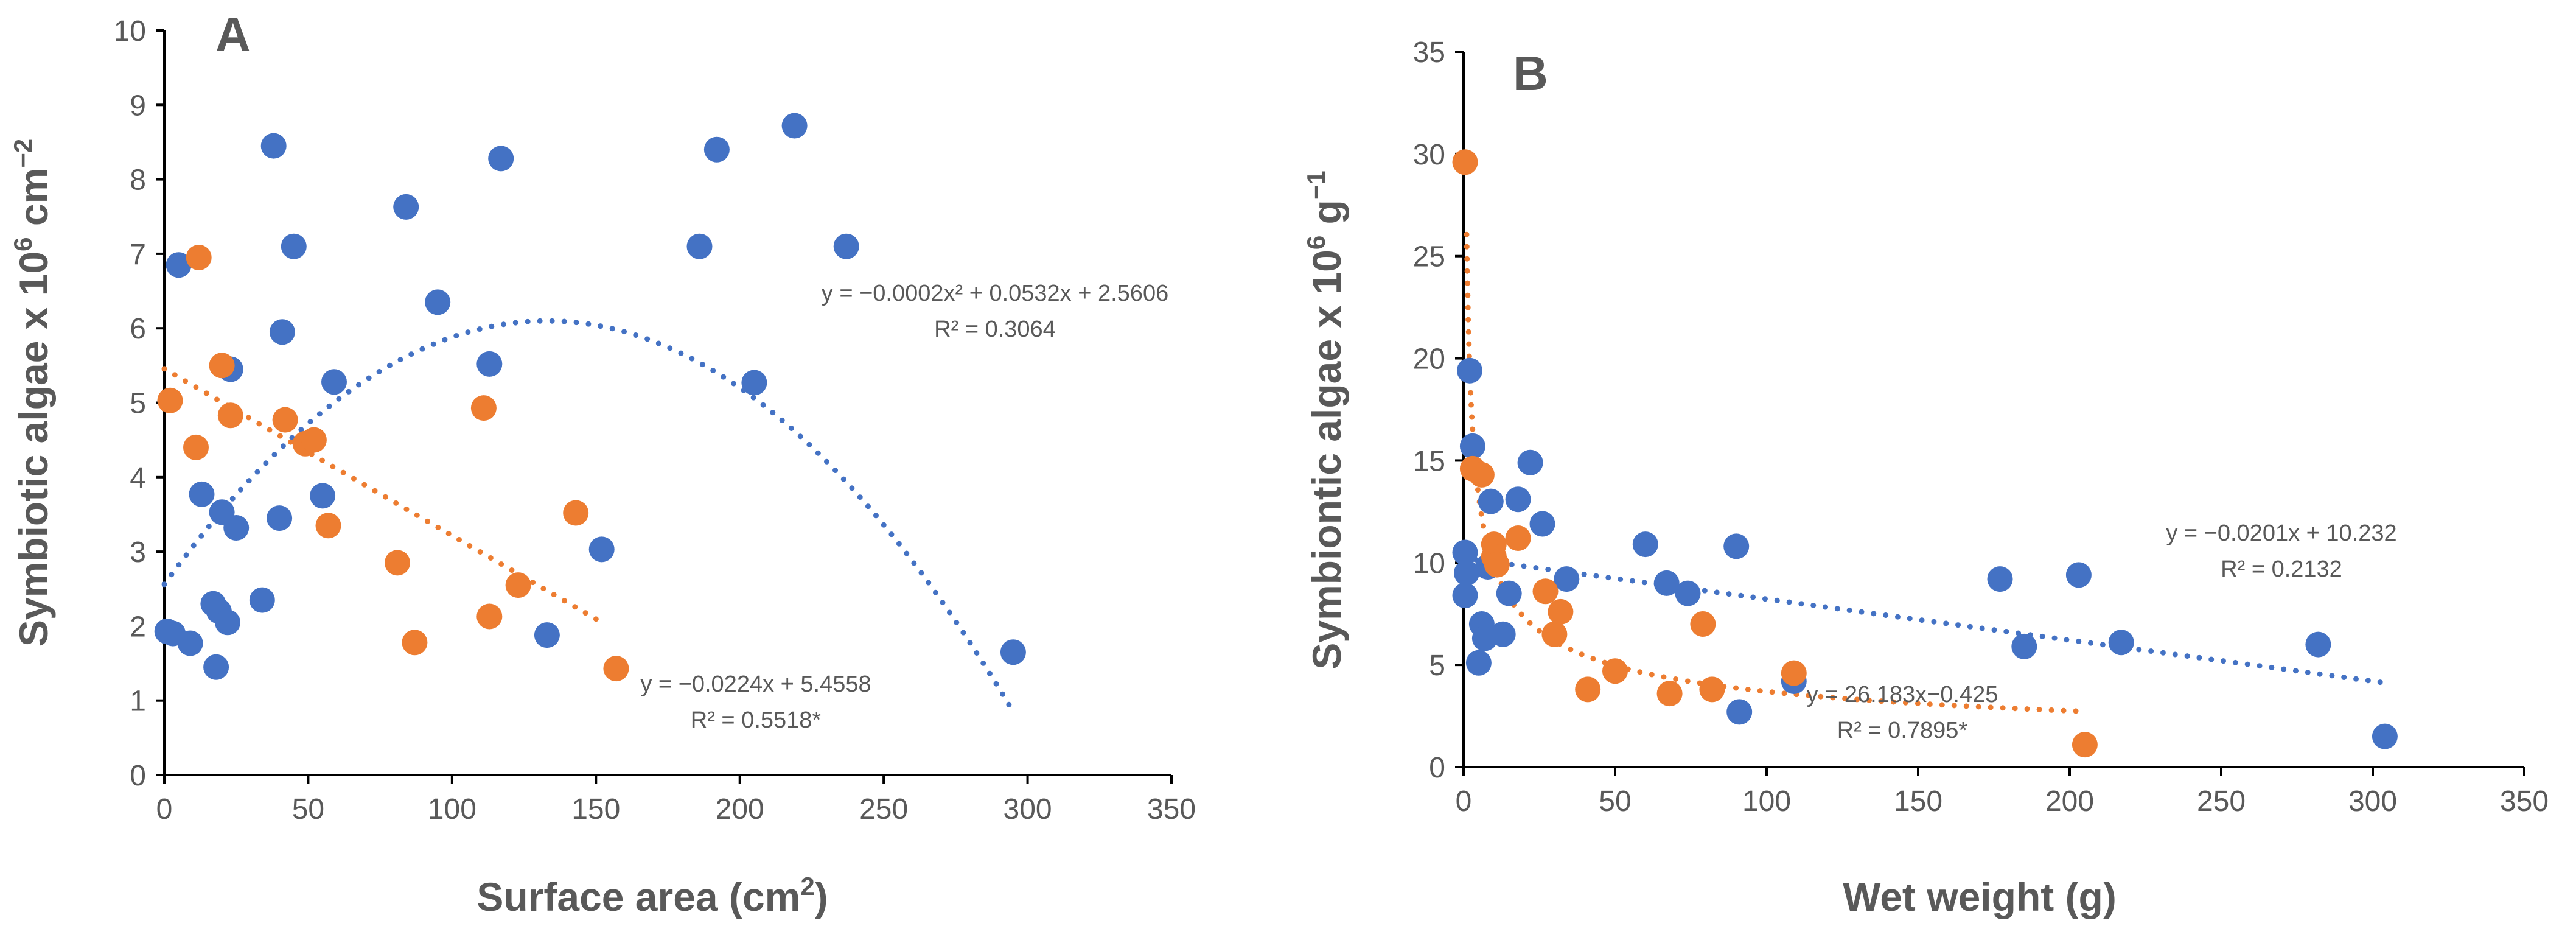 The height and width of the screenshot is (926, 2576). I want to click on y-tick-label: 15, so click(1429, 461).